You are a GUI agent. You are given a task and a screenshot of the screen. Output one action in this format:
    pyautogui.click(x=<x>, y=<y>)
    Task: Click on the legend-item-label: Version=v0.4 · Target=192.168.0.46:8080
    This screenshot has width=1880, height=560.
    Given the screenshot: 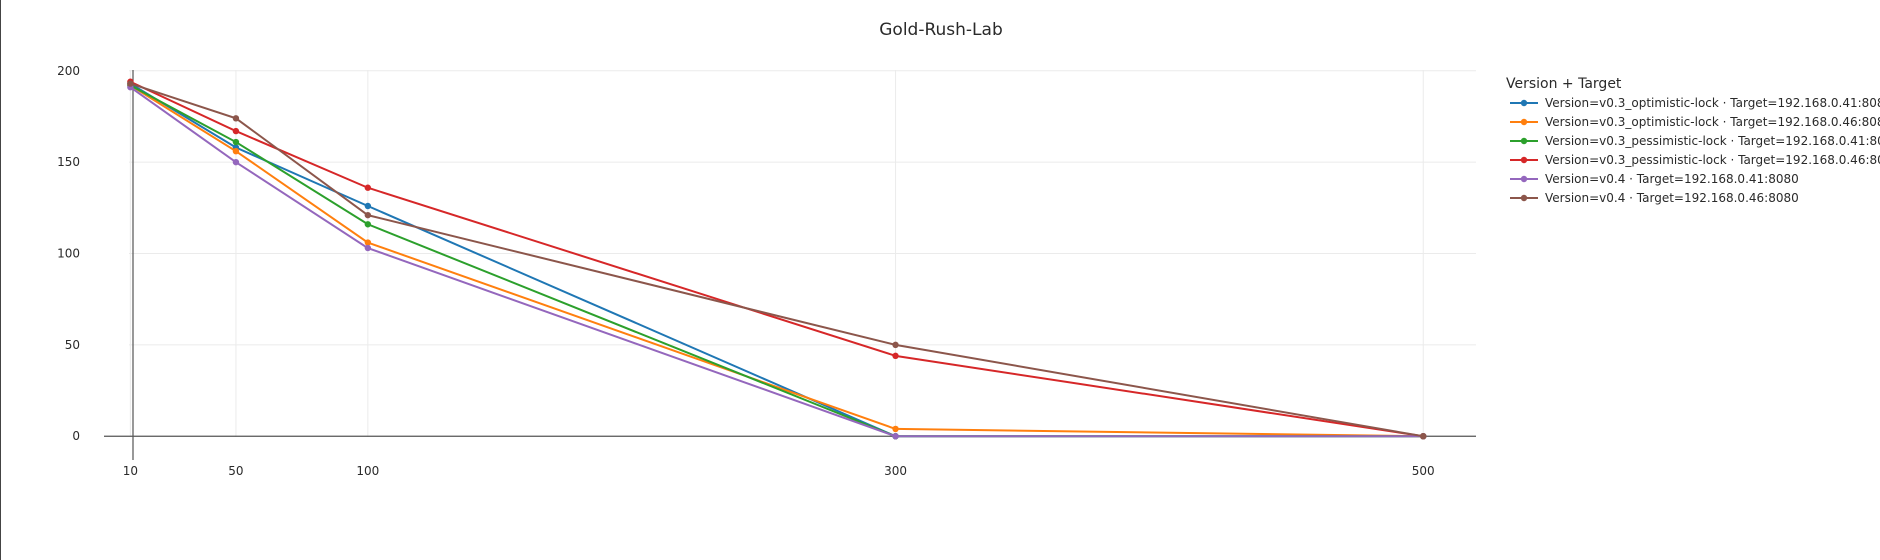 What is the action you would take?
    pyautogui.click(x=1672, y=198)
    